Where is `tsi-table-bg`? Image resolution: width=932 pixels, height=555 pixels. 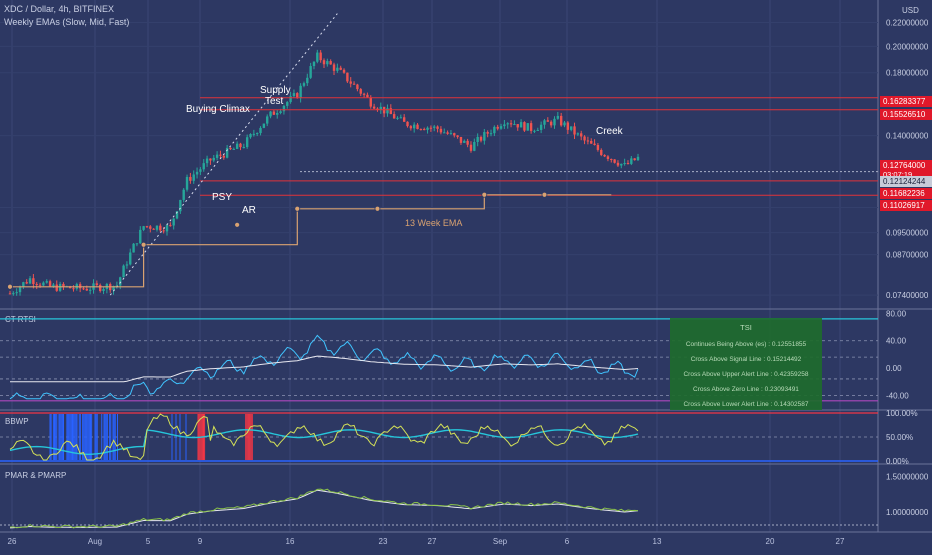
tsi-table-bg is located at coordinates (746, 364).